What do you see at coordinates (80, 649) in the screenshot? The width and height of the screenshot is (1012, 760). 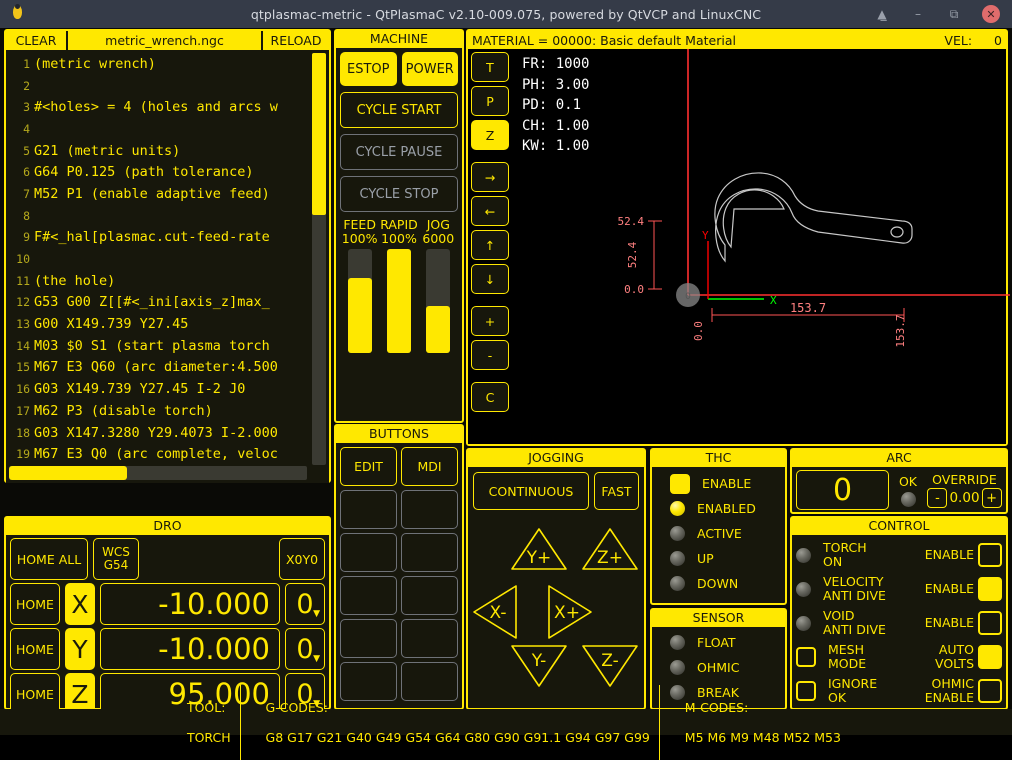 I see `axis-label-button: Y` at bounding box center [80, 649].